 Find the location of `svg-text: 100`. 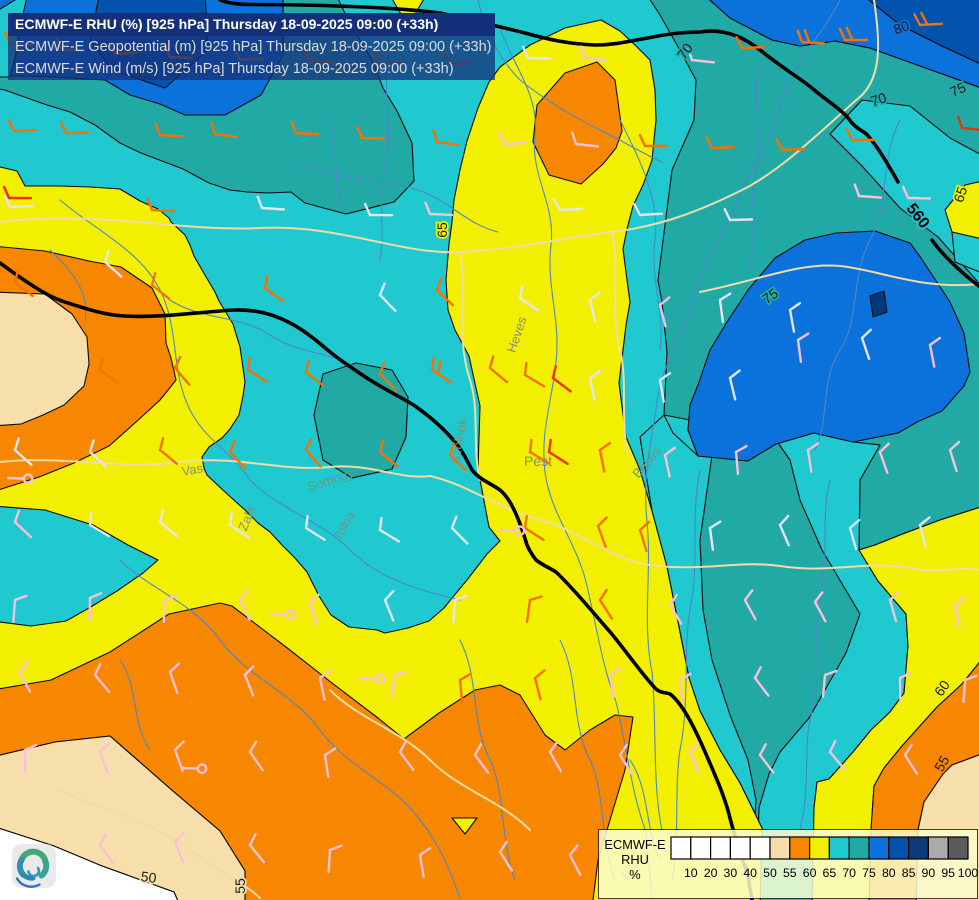

svg-text: 100 is located at coordinates (968, 873).